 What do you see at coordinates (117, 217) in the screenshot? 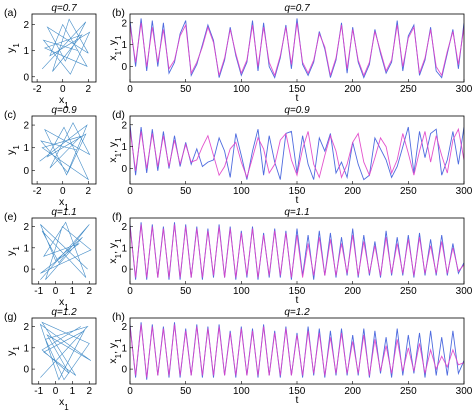
I see `panel-letter: (f)` at bounding box center [117, 217].